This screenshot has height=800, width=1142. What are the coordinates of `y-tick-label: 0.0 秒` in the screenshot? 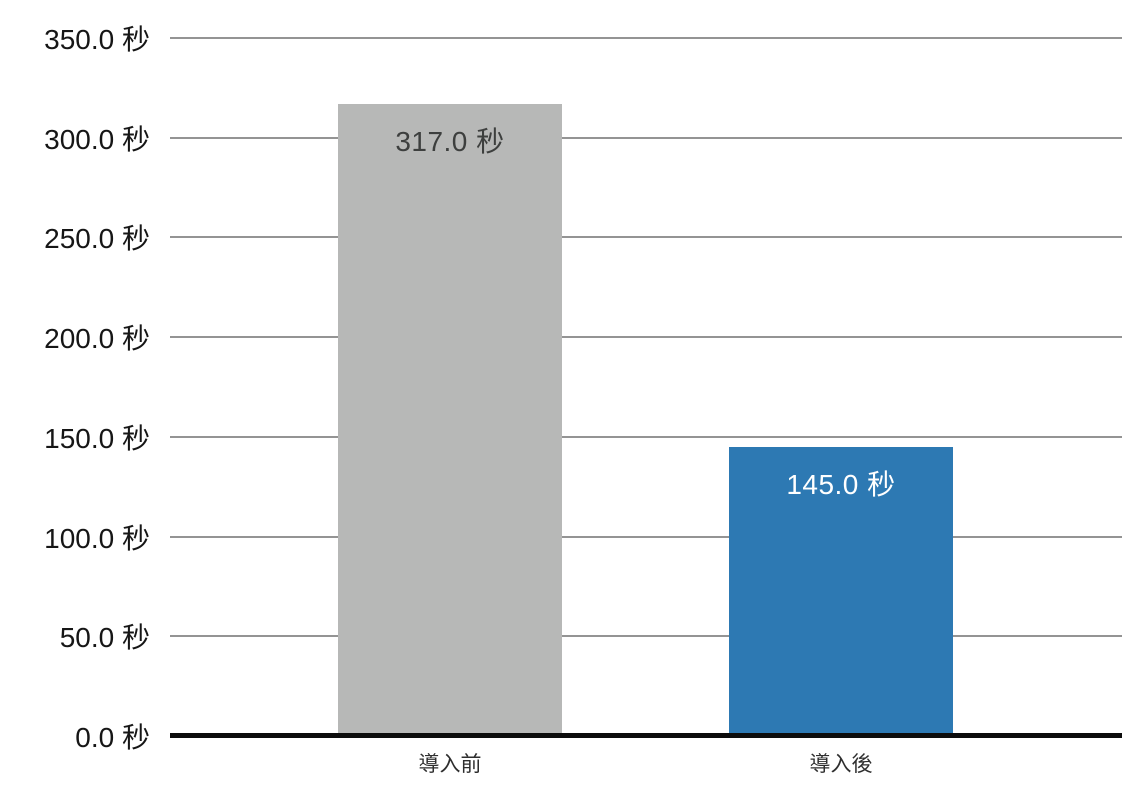 It's located at (112, 737).